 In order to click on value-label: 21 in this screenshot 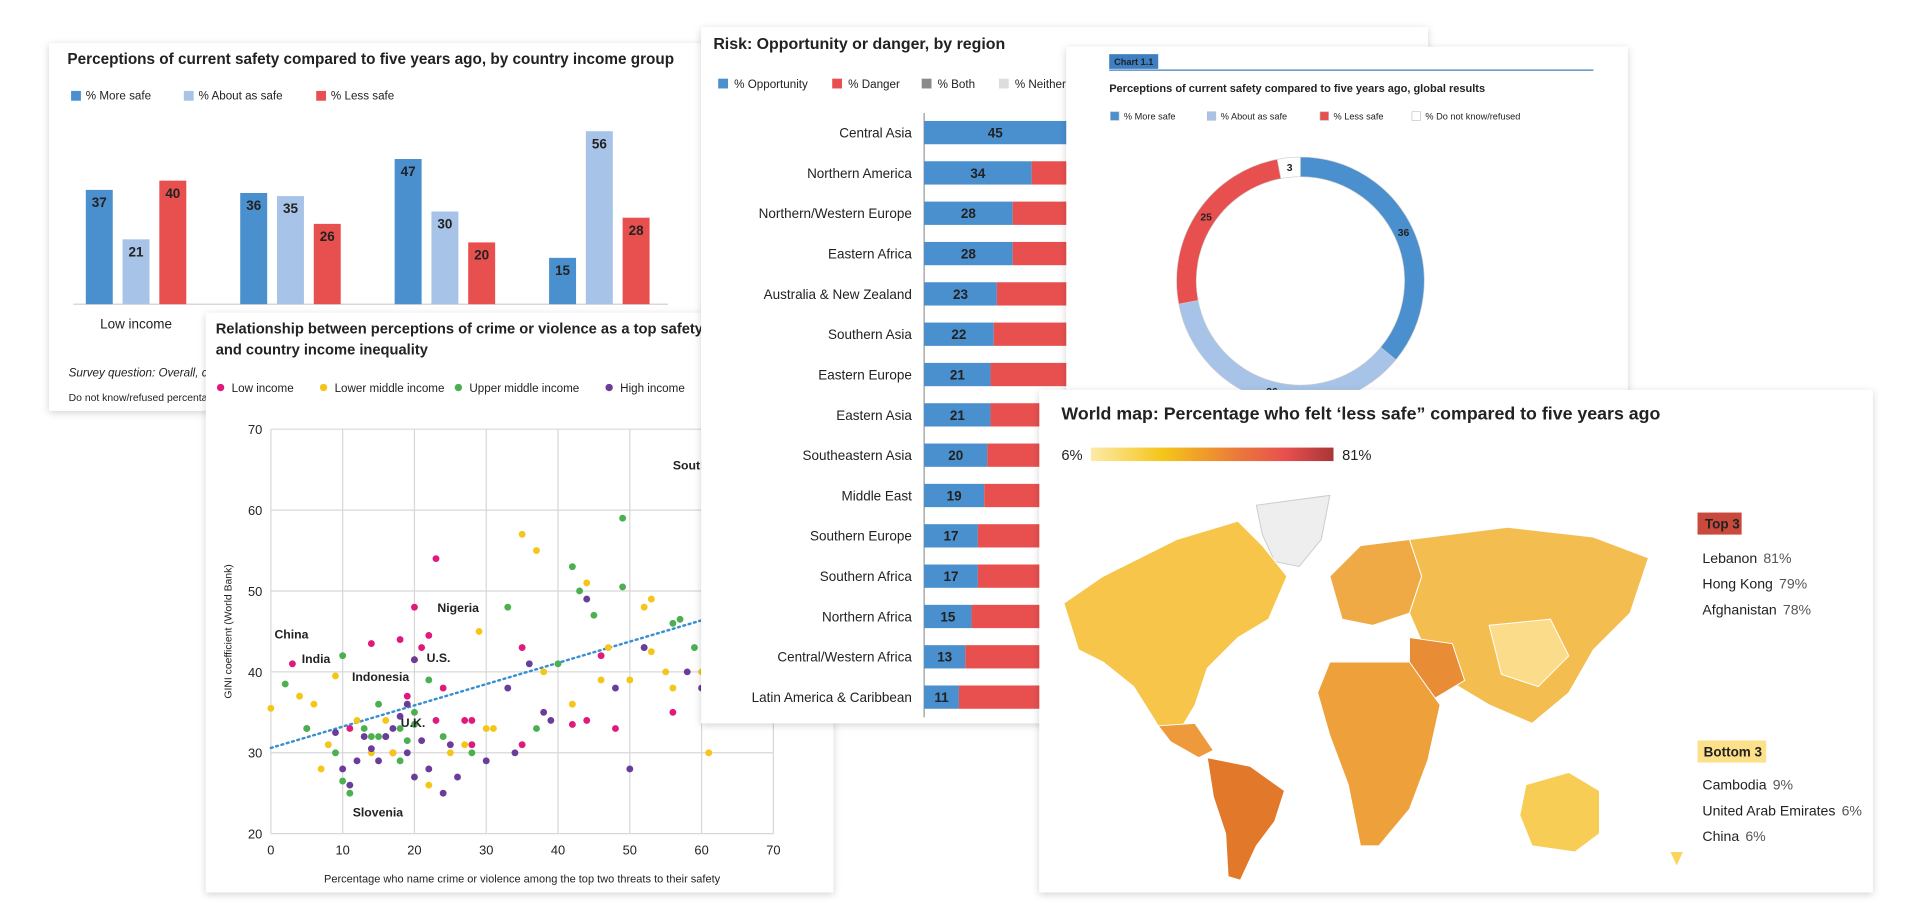, I will do `click(957, 374)`.